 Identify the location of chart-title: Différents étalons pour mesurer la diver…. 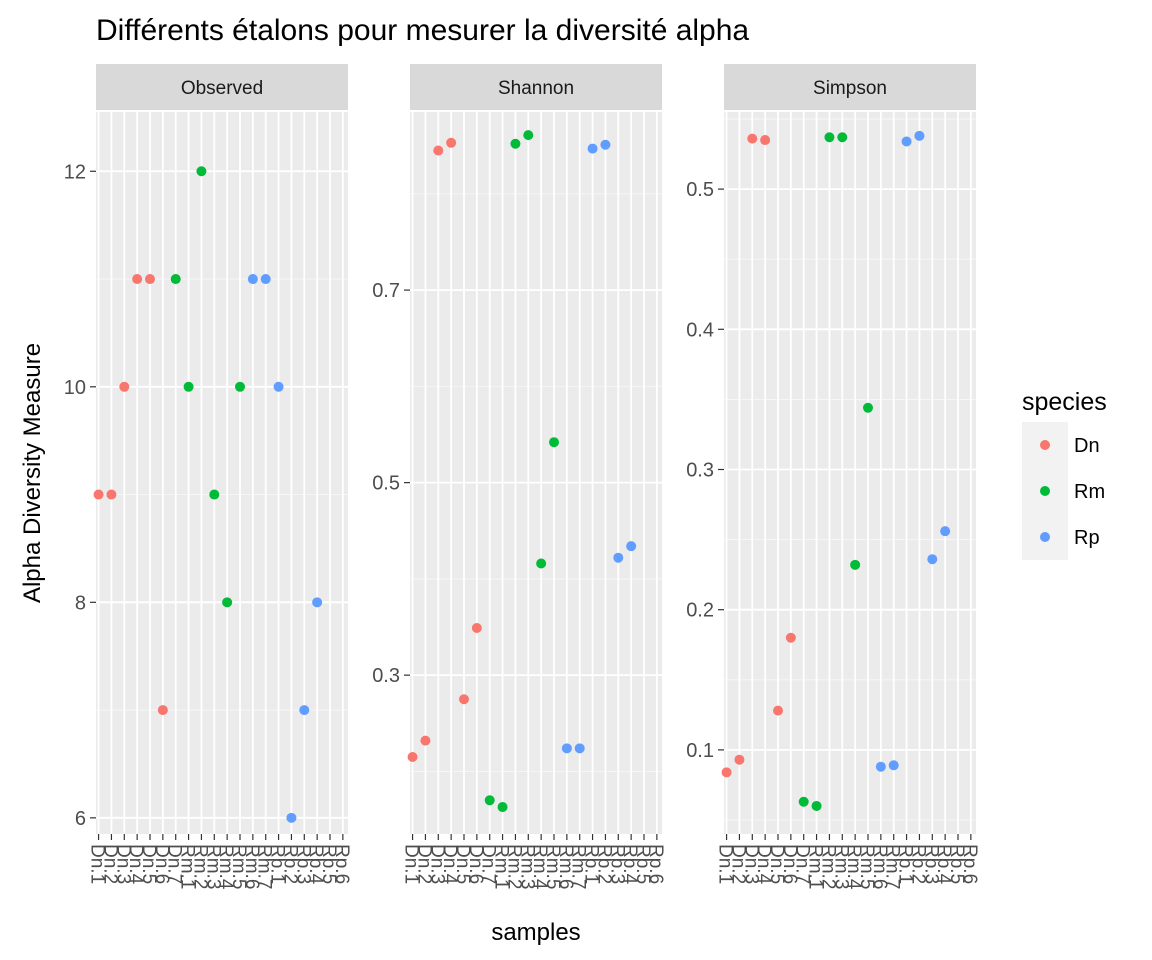
(422, 30).